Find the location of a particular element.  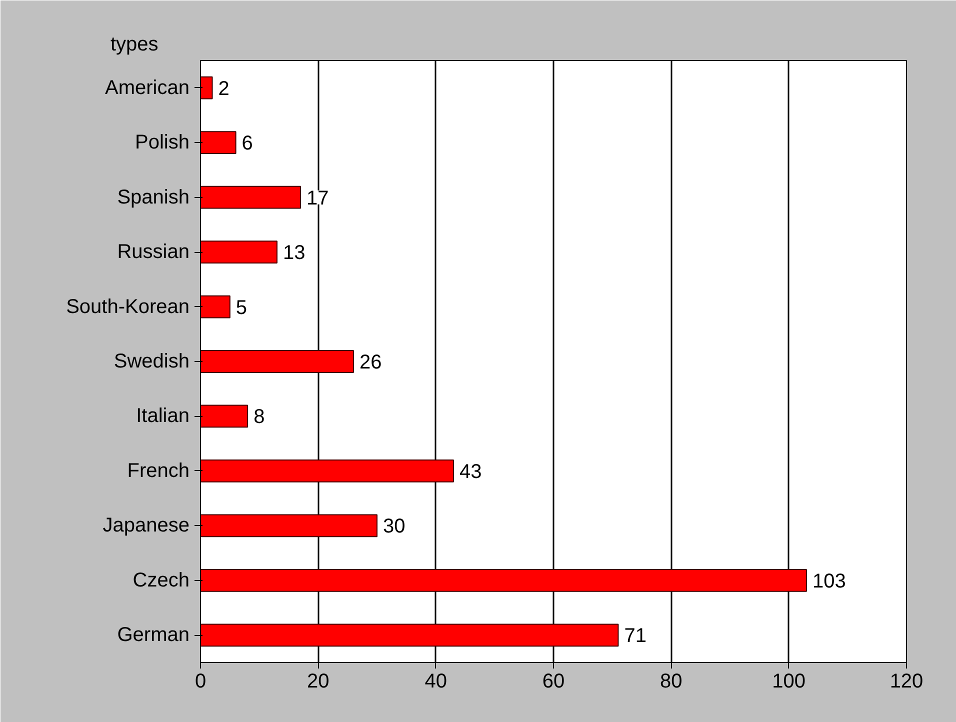

x-tick-label: 80 is located at coordinates (671, 681).